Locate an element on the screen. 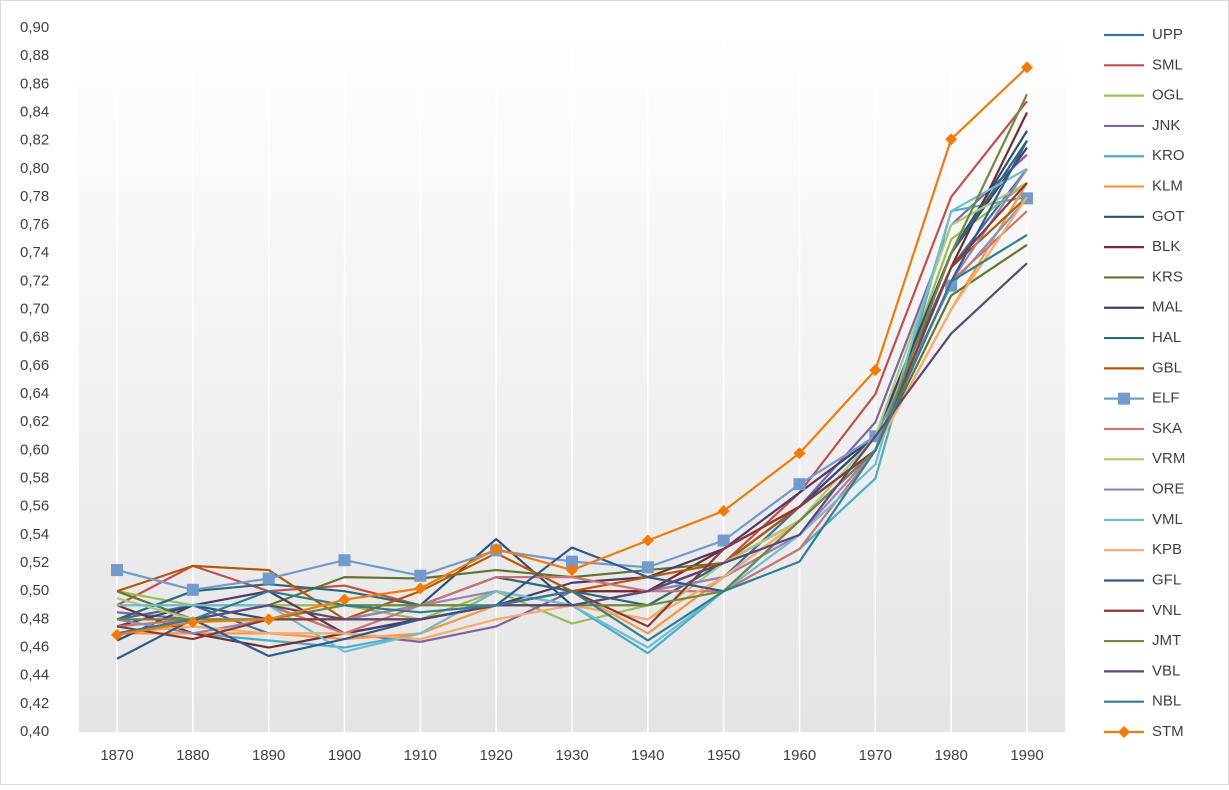 This screenshot has width=1229, height=790. legend-label: GOT is located at coordinates (1168, 216).